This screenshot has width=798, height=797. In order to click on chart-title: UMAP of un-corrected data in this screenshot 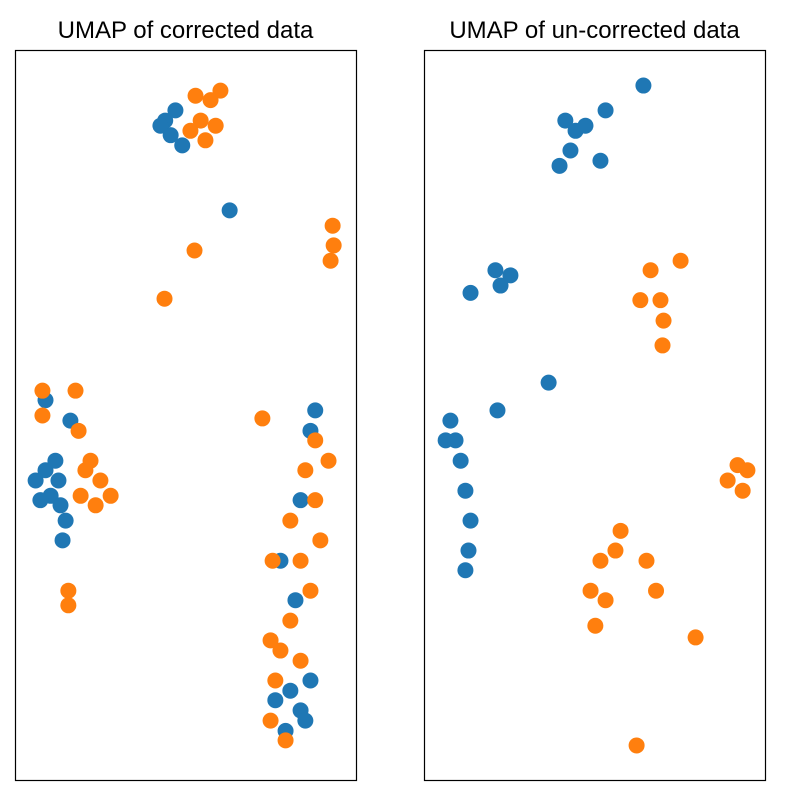, I will do `click(594, 30)`.